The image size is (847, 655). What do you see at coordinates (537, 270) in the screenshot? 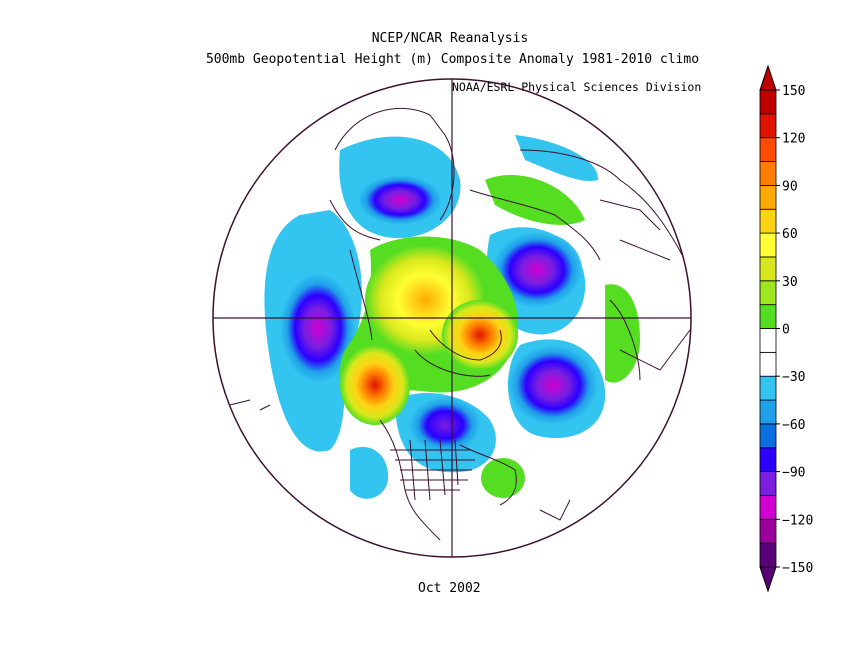
I see `negative-anomaly-scandinavia-core` at bounding box center [537, 270].